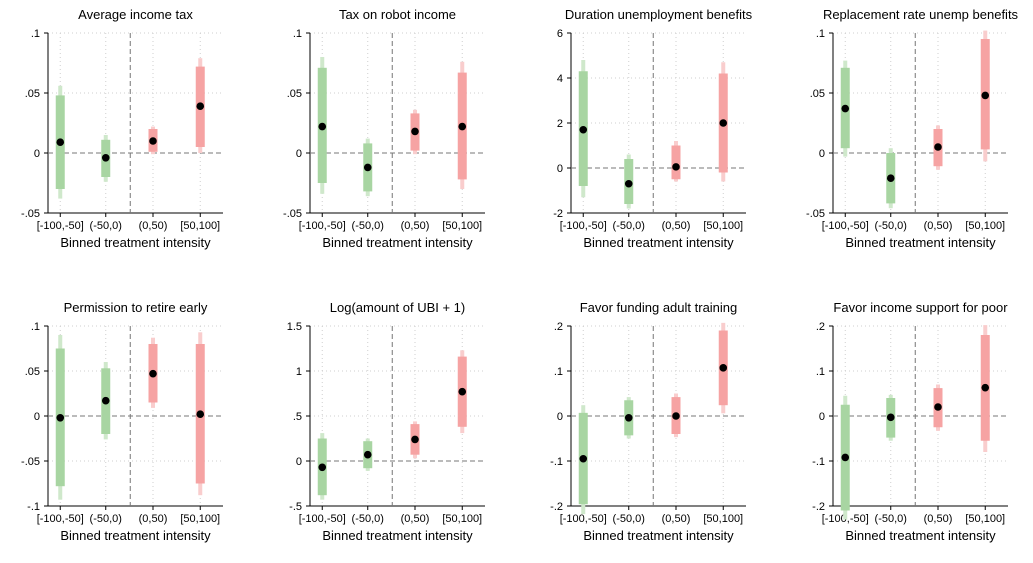  Describe the element at coordinates (297, 417) in the screenshot. I see `y-tick-label: .5` at that location.